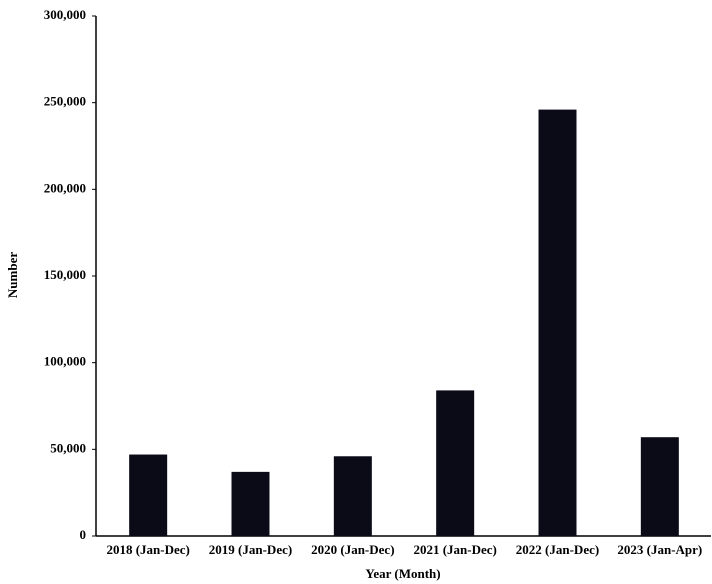 The image size is (712, 584). I want to click on x-tick-label: 2018 (Jan-Dec), so click(147, 549).